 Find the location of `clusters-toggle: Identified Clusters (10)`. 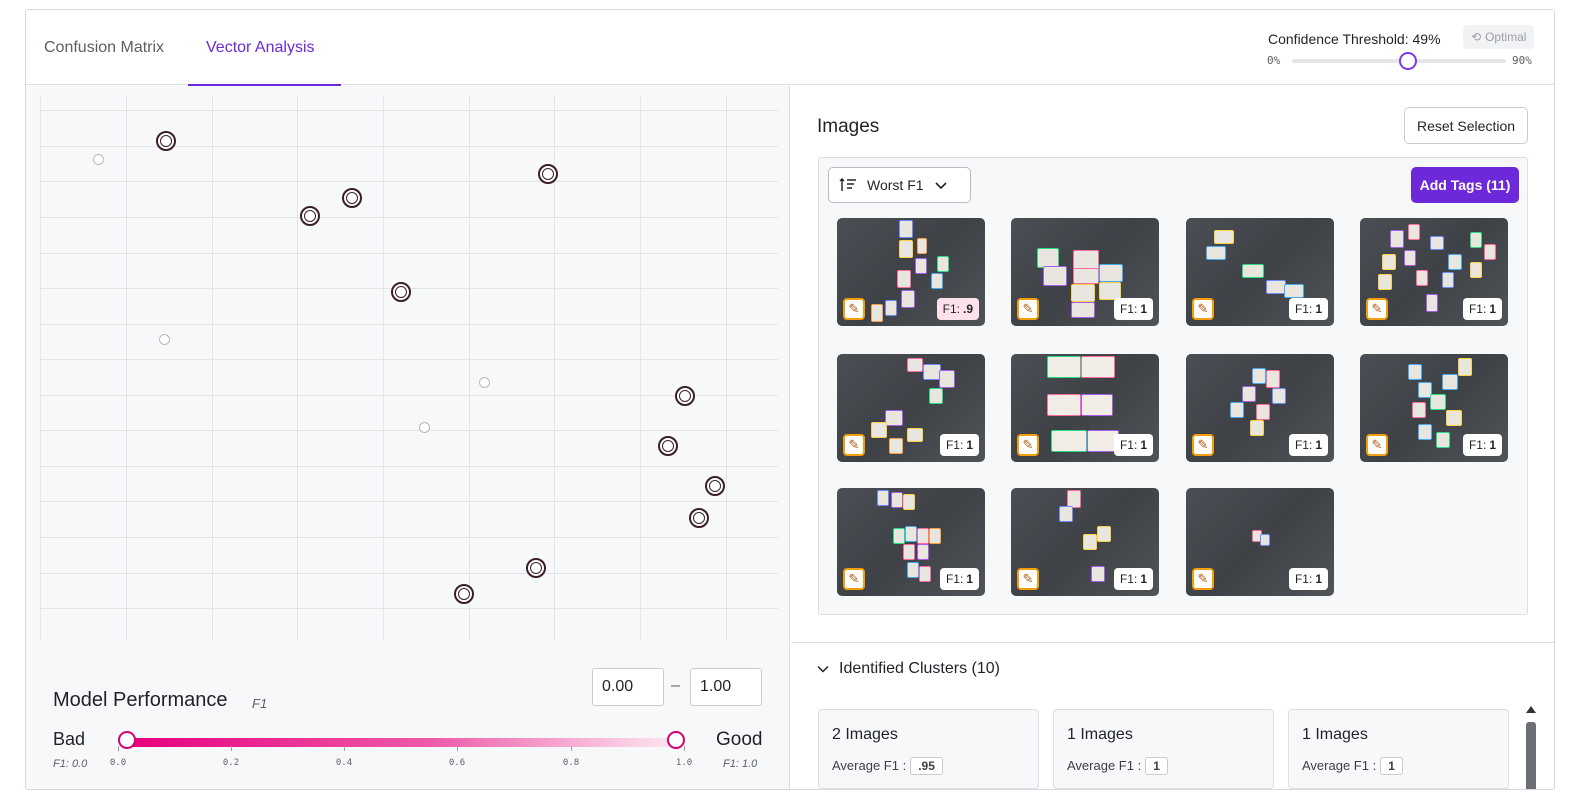

clusters-toggle: Identified Clusters (10) is located at coordinates (908, 669).